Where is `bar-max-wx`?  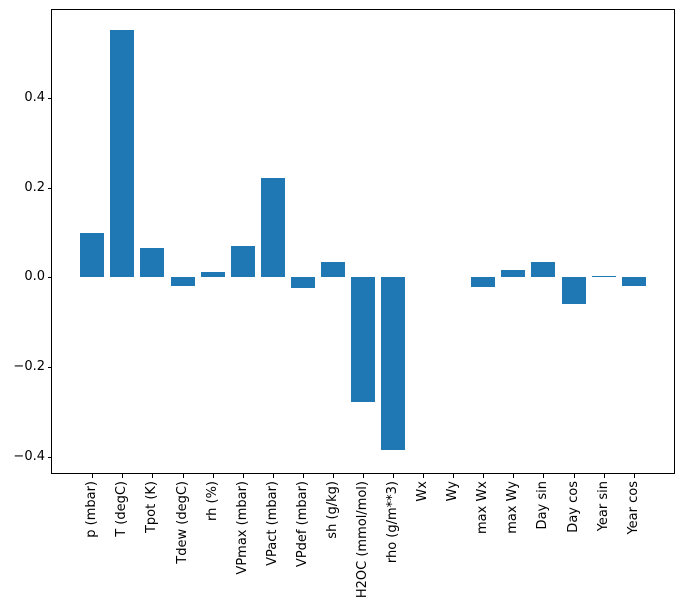 bar-max-wx is located at coordinates (483, 282).